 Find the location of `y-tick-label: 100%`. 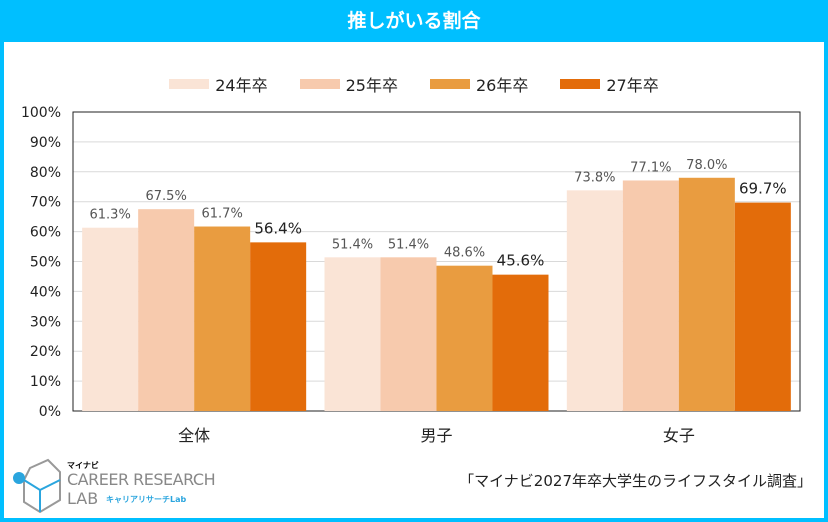

y-tick-label: 100% is located at coordinates (41, 113).